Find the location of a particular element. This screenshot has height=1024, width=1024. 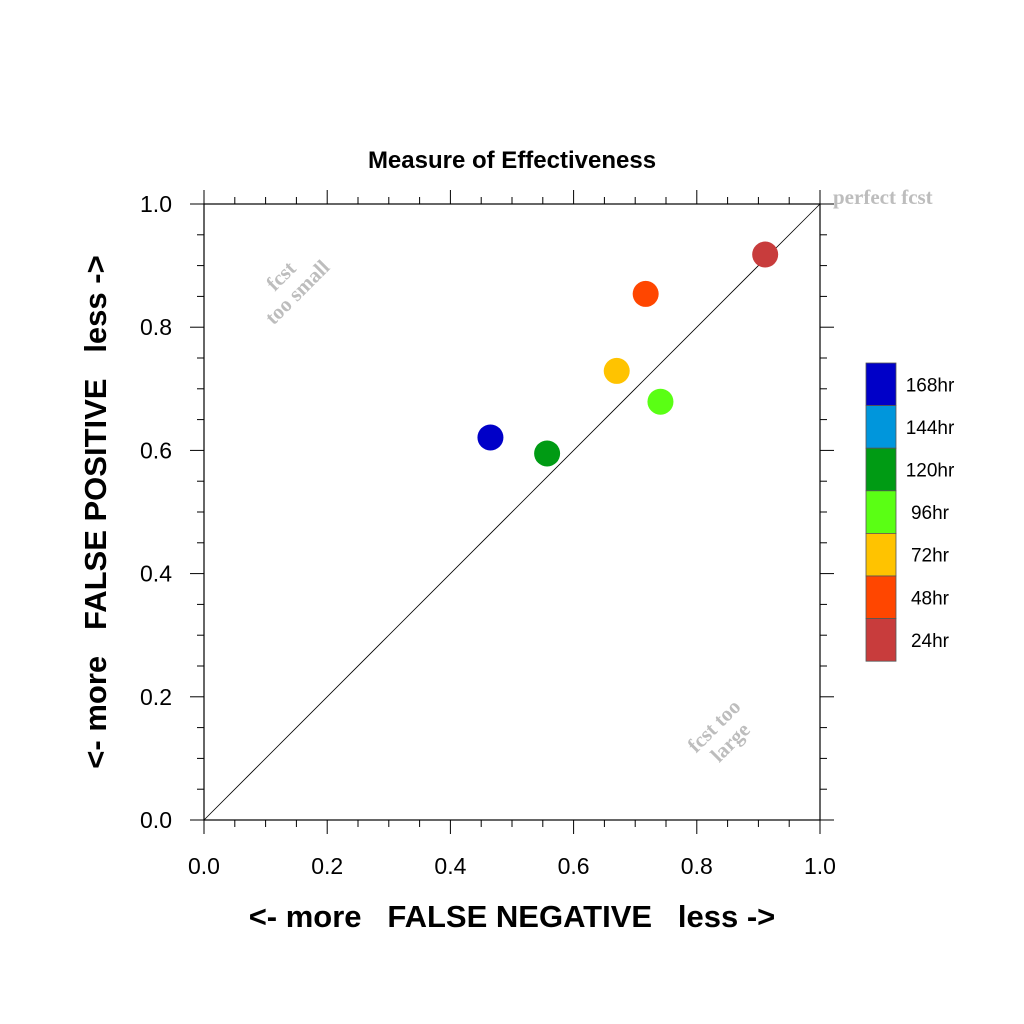

legend-swatch-48hr is located at coordinates (881, 597).